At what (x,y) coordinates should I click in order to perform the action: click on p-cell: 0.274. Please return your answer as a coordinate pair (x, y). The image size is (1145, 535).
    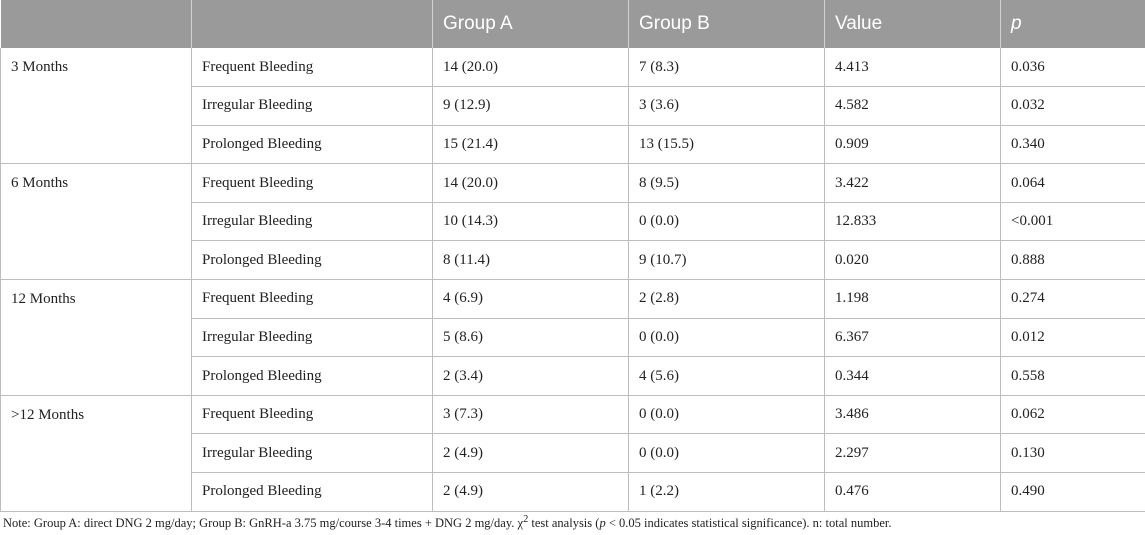
    Looking at the image, I should click on (1072, 299).